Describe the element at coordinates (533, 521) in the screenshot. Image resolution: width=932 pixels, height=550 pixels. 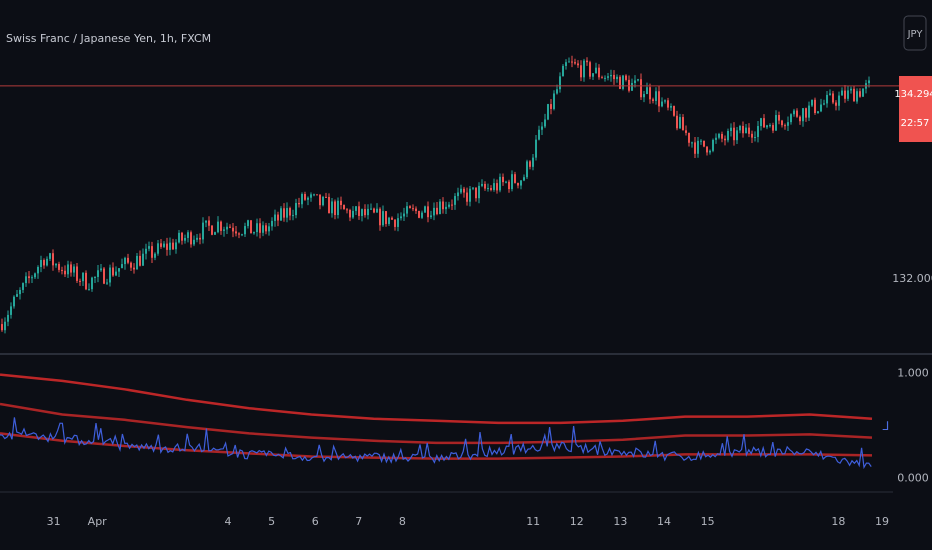
I see `time-tick-label: 11` at that location.